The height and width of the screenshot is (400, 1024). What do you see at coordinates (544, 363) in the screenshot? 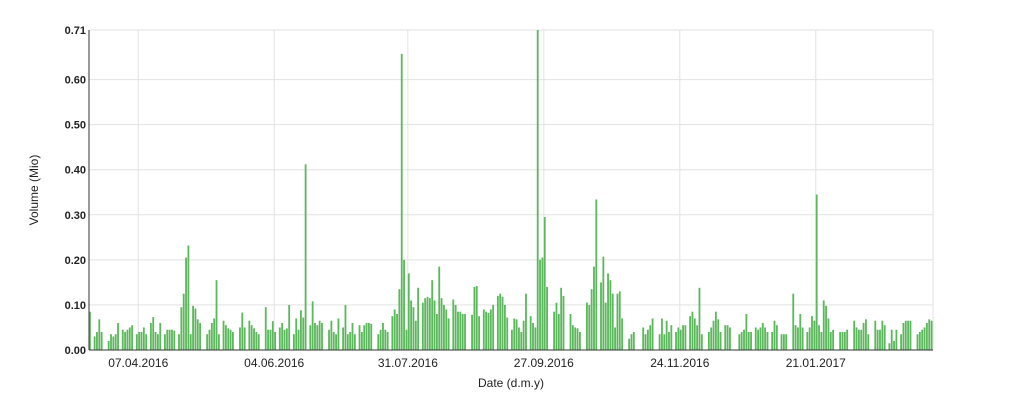
I see `x-tick-label: 27.09.2016` at bounding box center [544, 363].